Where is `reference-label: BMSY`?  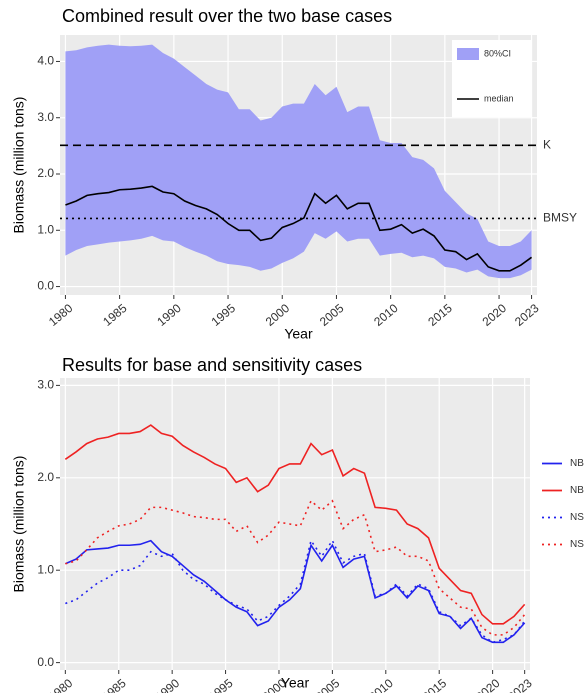
reference-label: BMSY is located at coordinates (560, 218).